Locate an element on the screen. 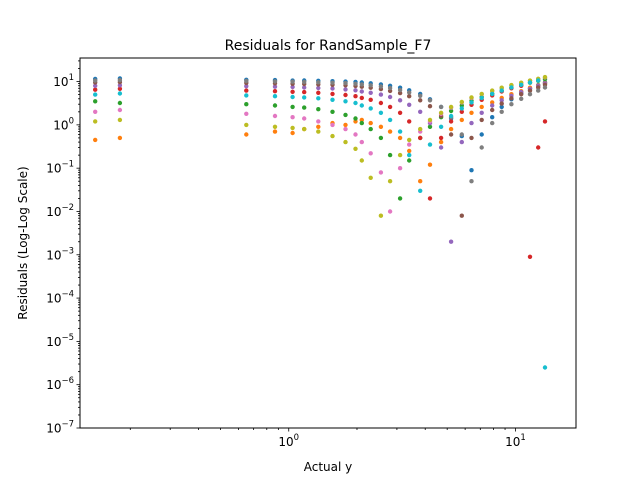  y-tick-label: 10⁻⁷ is located at coordinates (60, 428).